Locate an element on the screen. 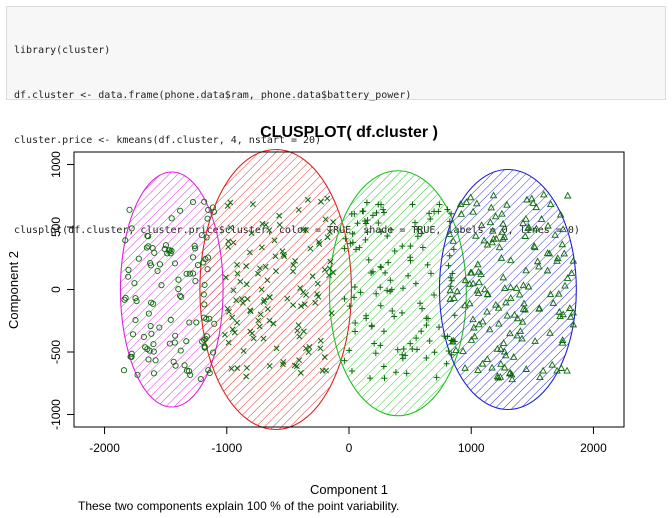 This screenshot has height=518, width=672. x-axis-label: Component 1 is located at coordinates (349, 489).